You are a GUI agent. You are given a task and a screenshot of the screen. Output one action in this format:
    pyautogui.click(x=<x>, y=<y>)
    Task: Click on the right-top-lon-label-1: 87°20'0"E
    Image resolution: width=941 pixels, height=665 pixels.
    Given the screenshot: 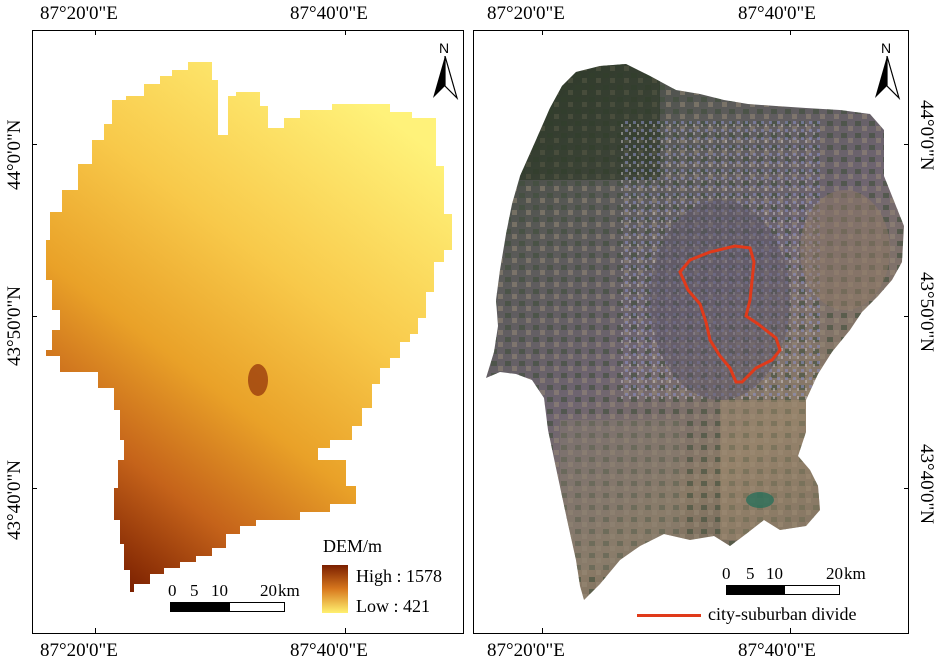 What is the action you would take?
    pyautogui.click(x=526, y=13)
    